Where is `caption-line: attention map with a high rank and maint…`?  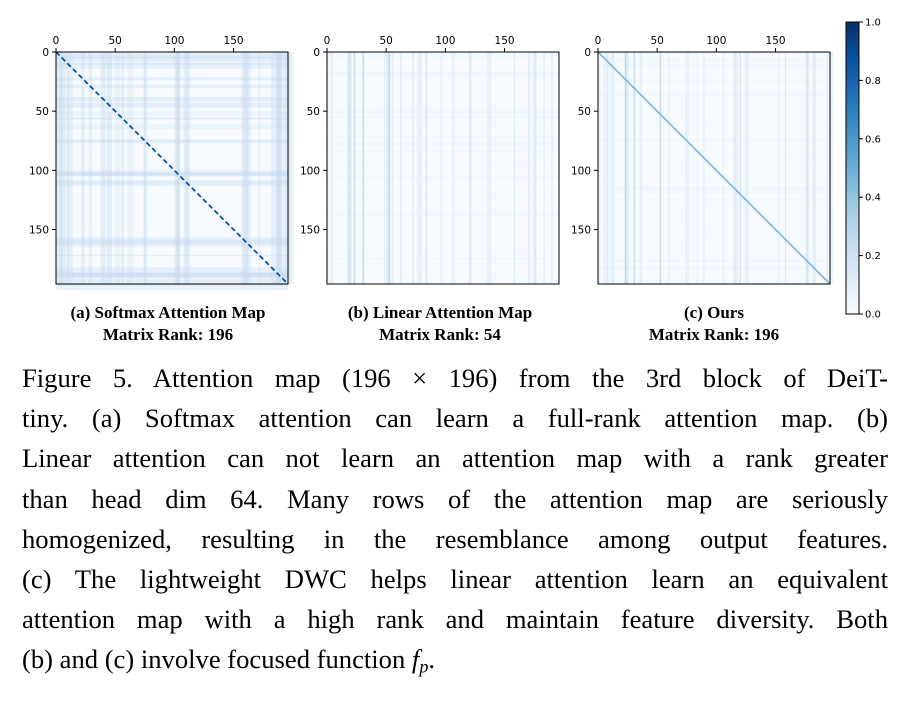 caption-line: attention map with a high rank and maint… is located at coordinates (455, 619).